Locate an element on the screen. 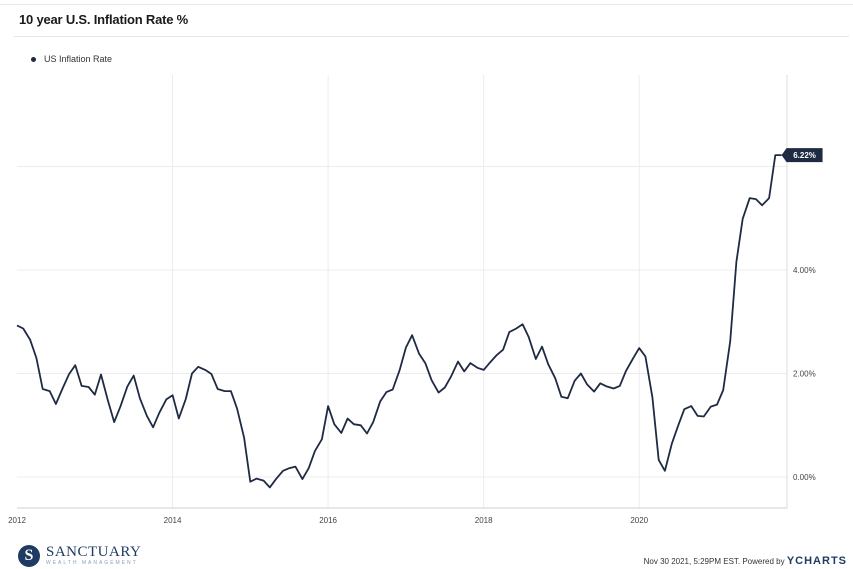  x-tick-label: 2014 is located at coordinates (173, 520).